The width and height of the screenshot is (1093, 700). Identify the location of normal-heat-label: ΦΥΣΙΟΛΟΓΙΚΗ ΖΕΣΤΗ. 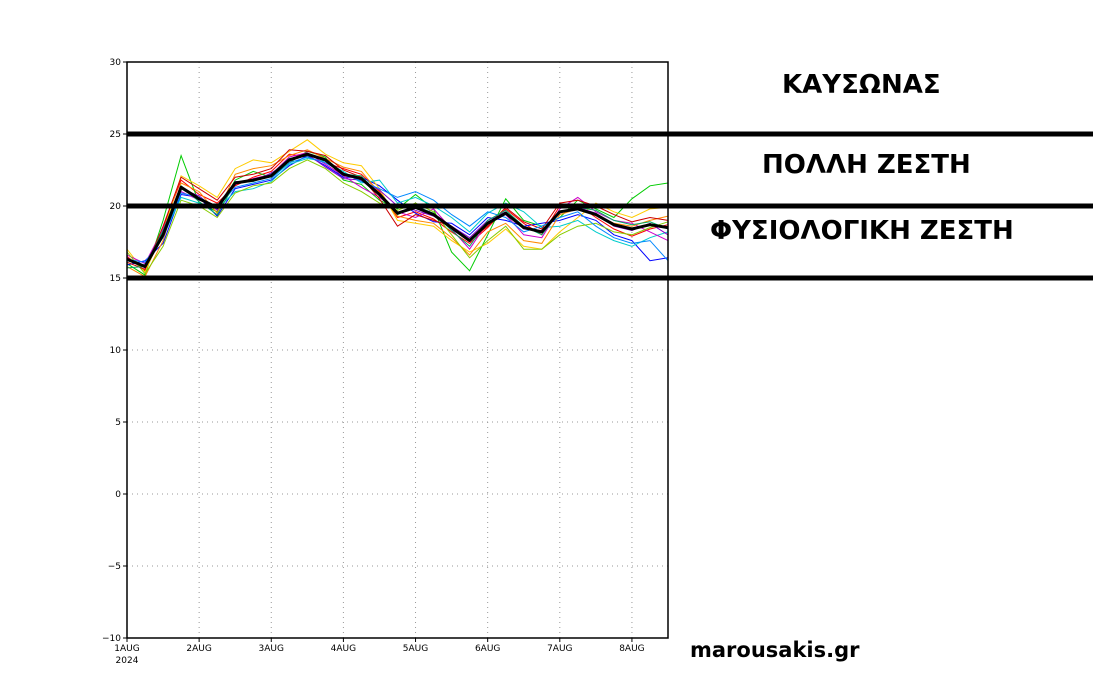
(862, 231).